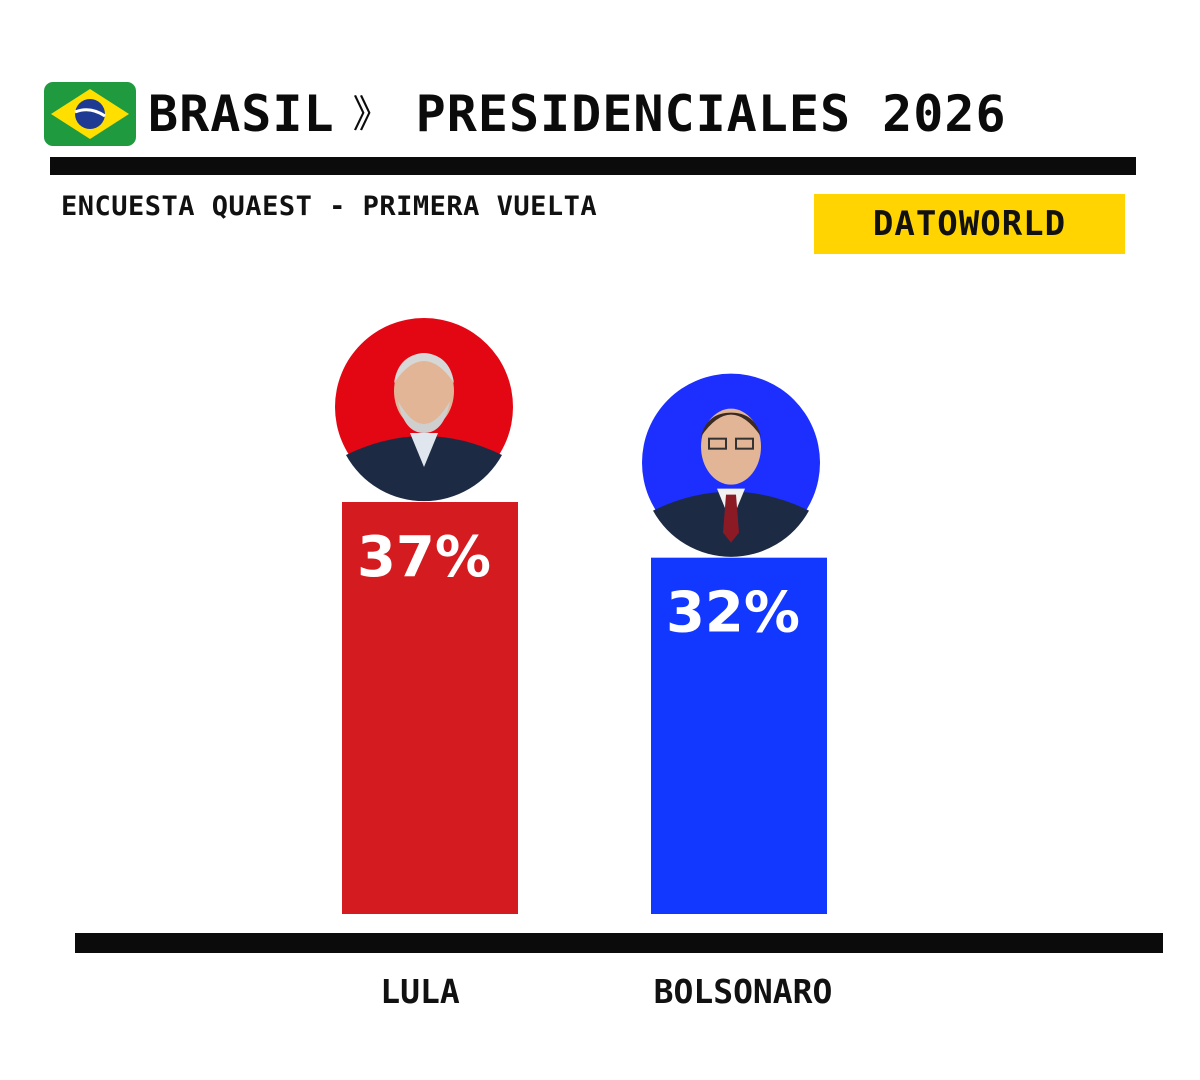  Describe the element at coordinates (430, 708) in the screenshot. I see `bar-lula` at that location.